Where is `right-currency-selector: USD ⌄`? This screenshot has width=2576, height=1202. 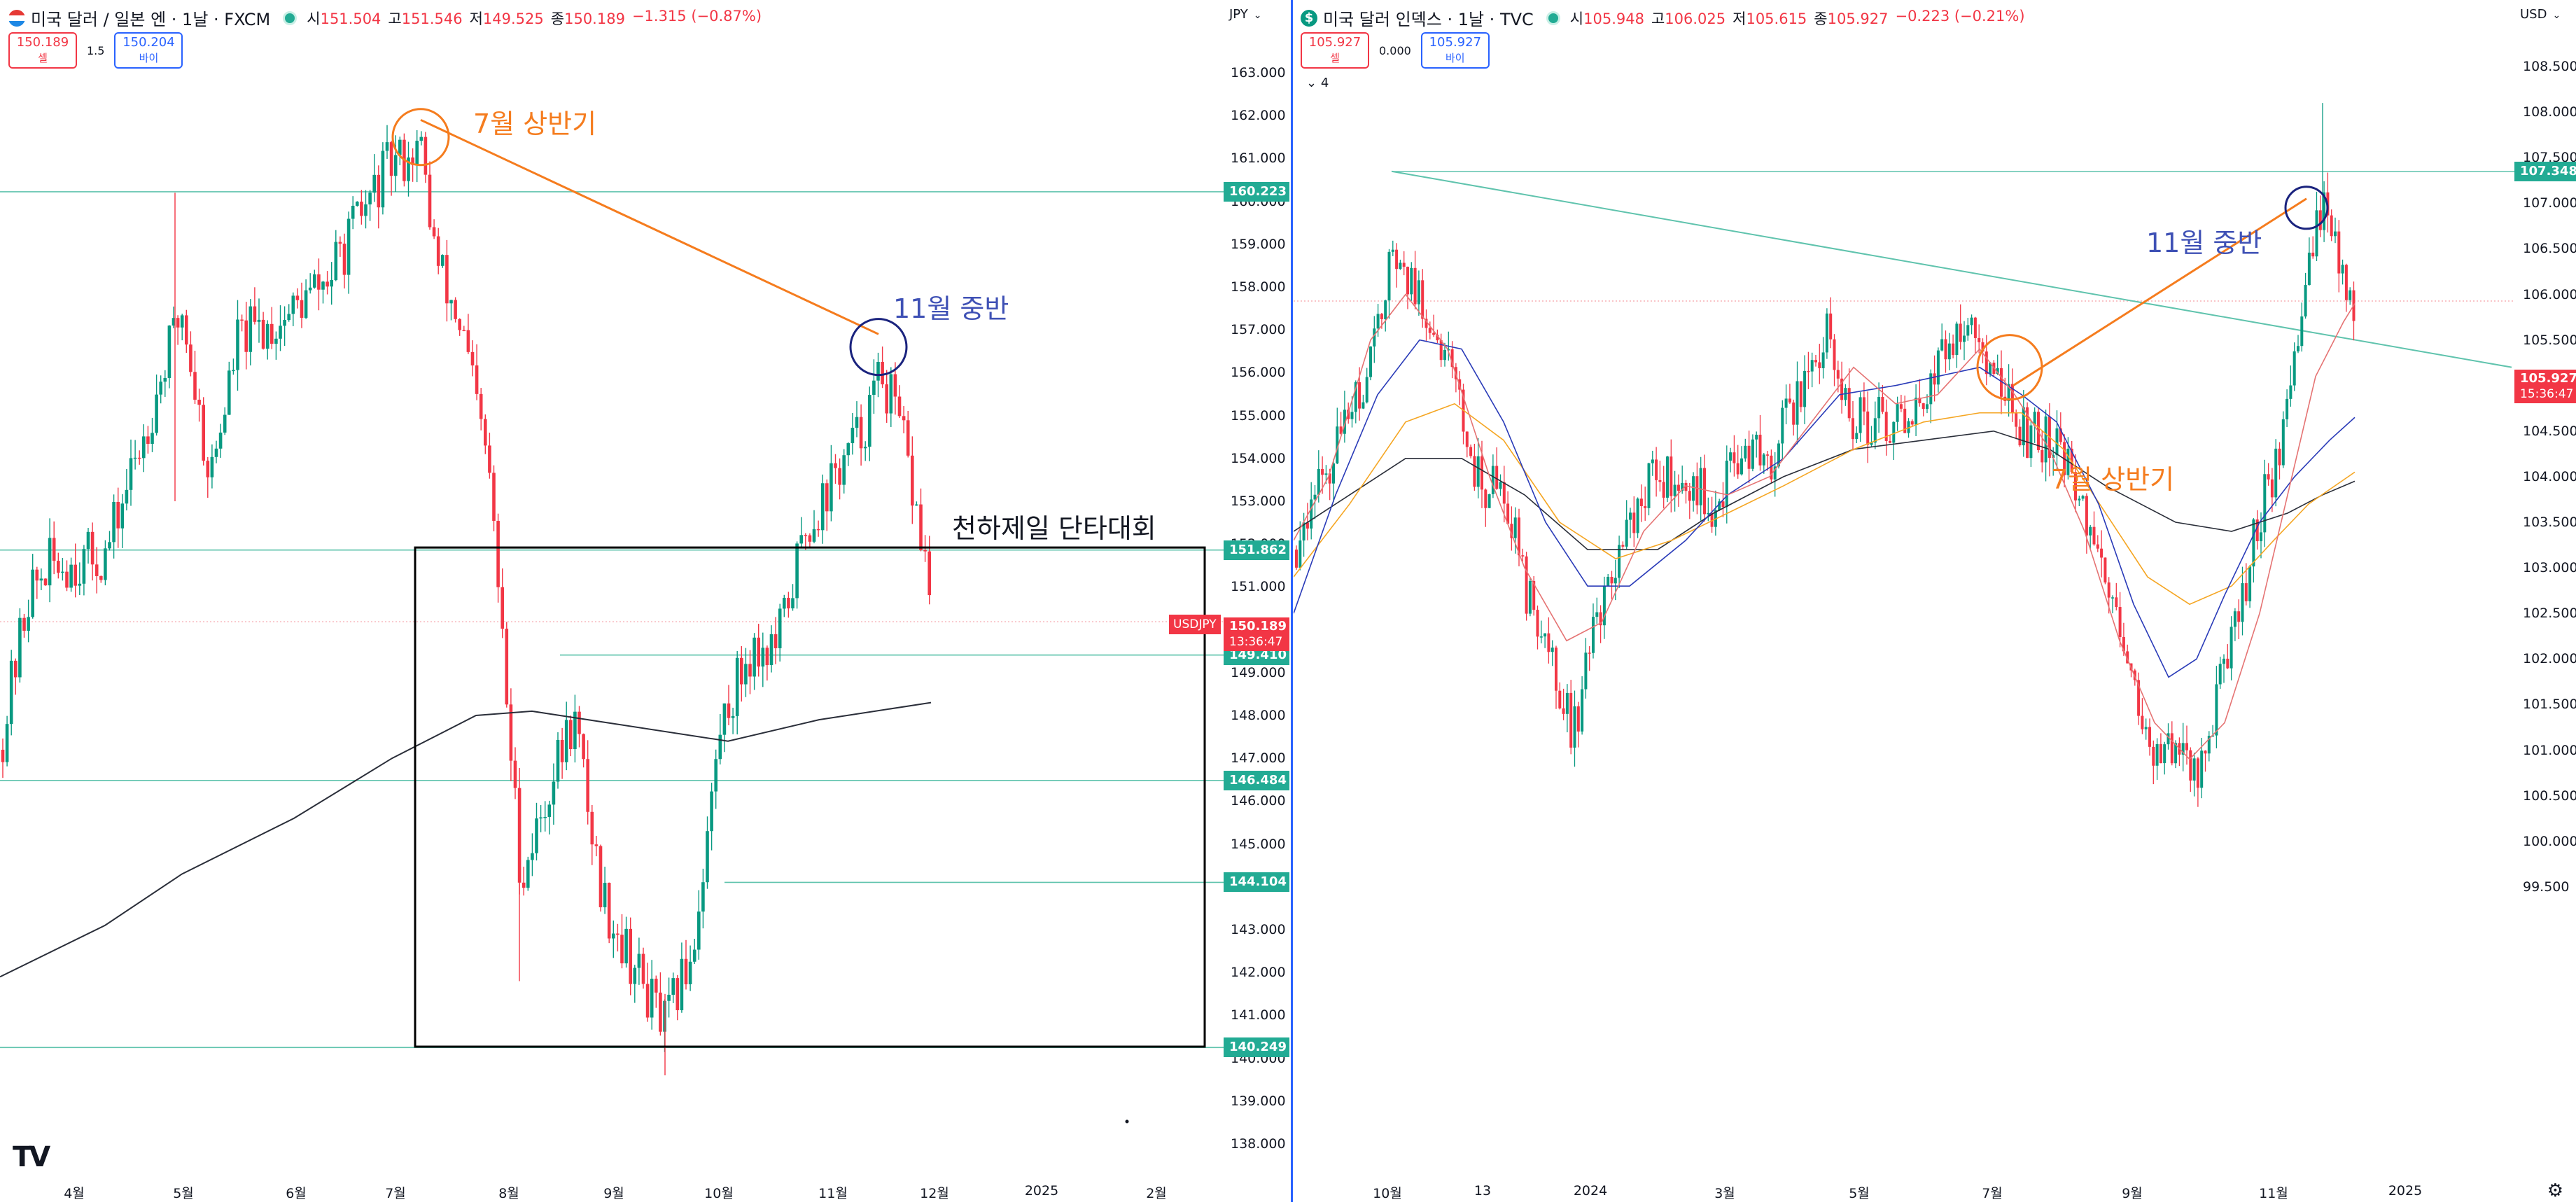 right-currency-selector: USD ⌄ is located at coordinates (2540, 14).